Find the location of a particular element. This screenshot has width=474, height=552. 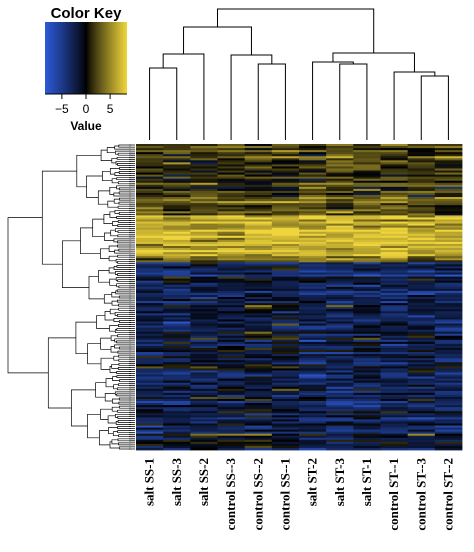

color-key-tick-label: 0 is located at coordinates (86, 109).